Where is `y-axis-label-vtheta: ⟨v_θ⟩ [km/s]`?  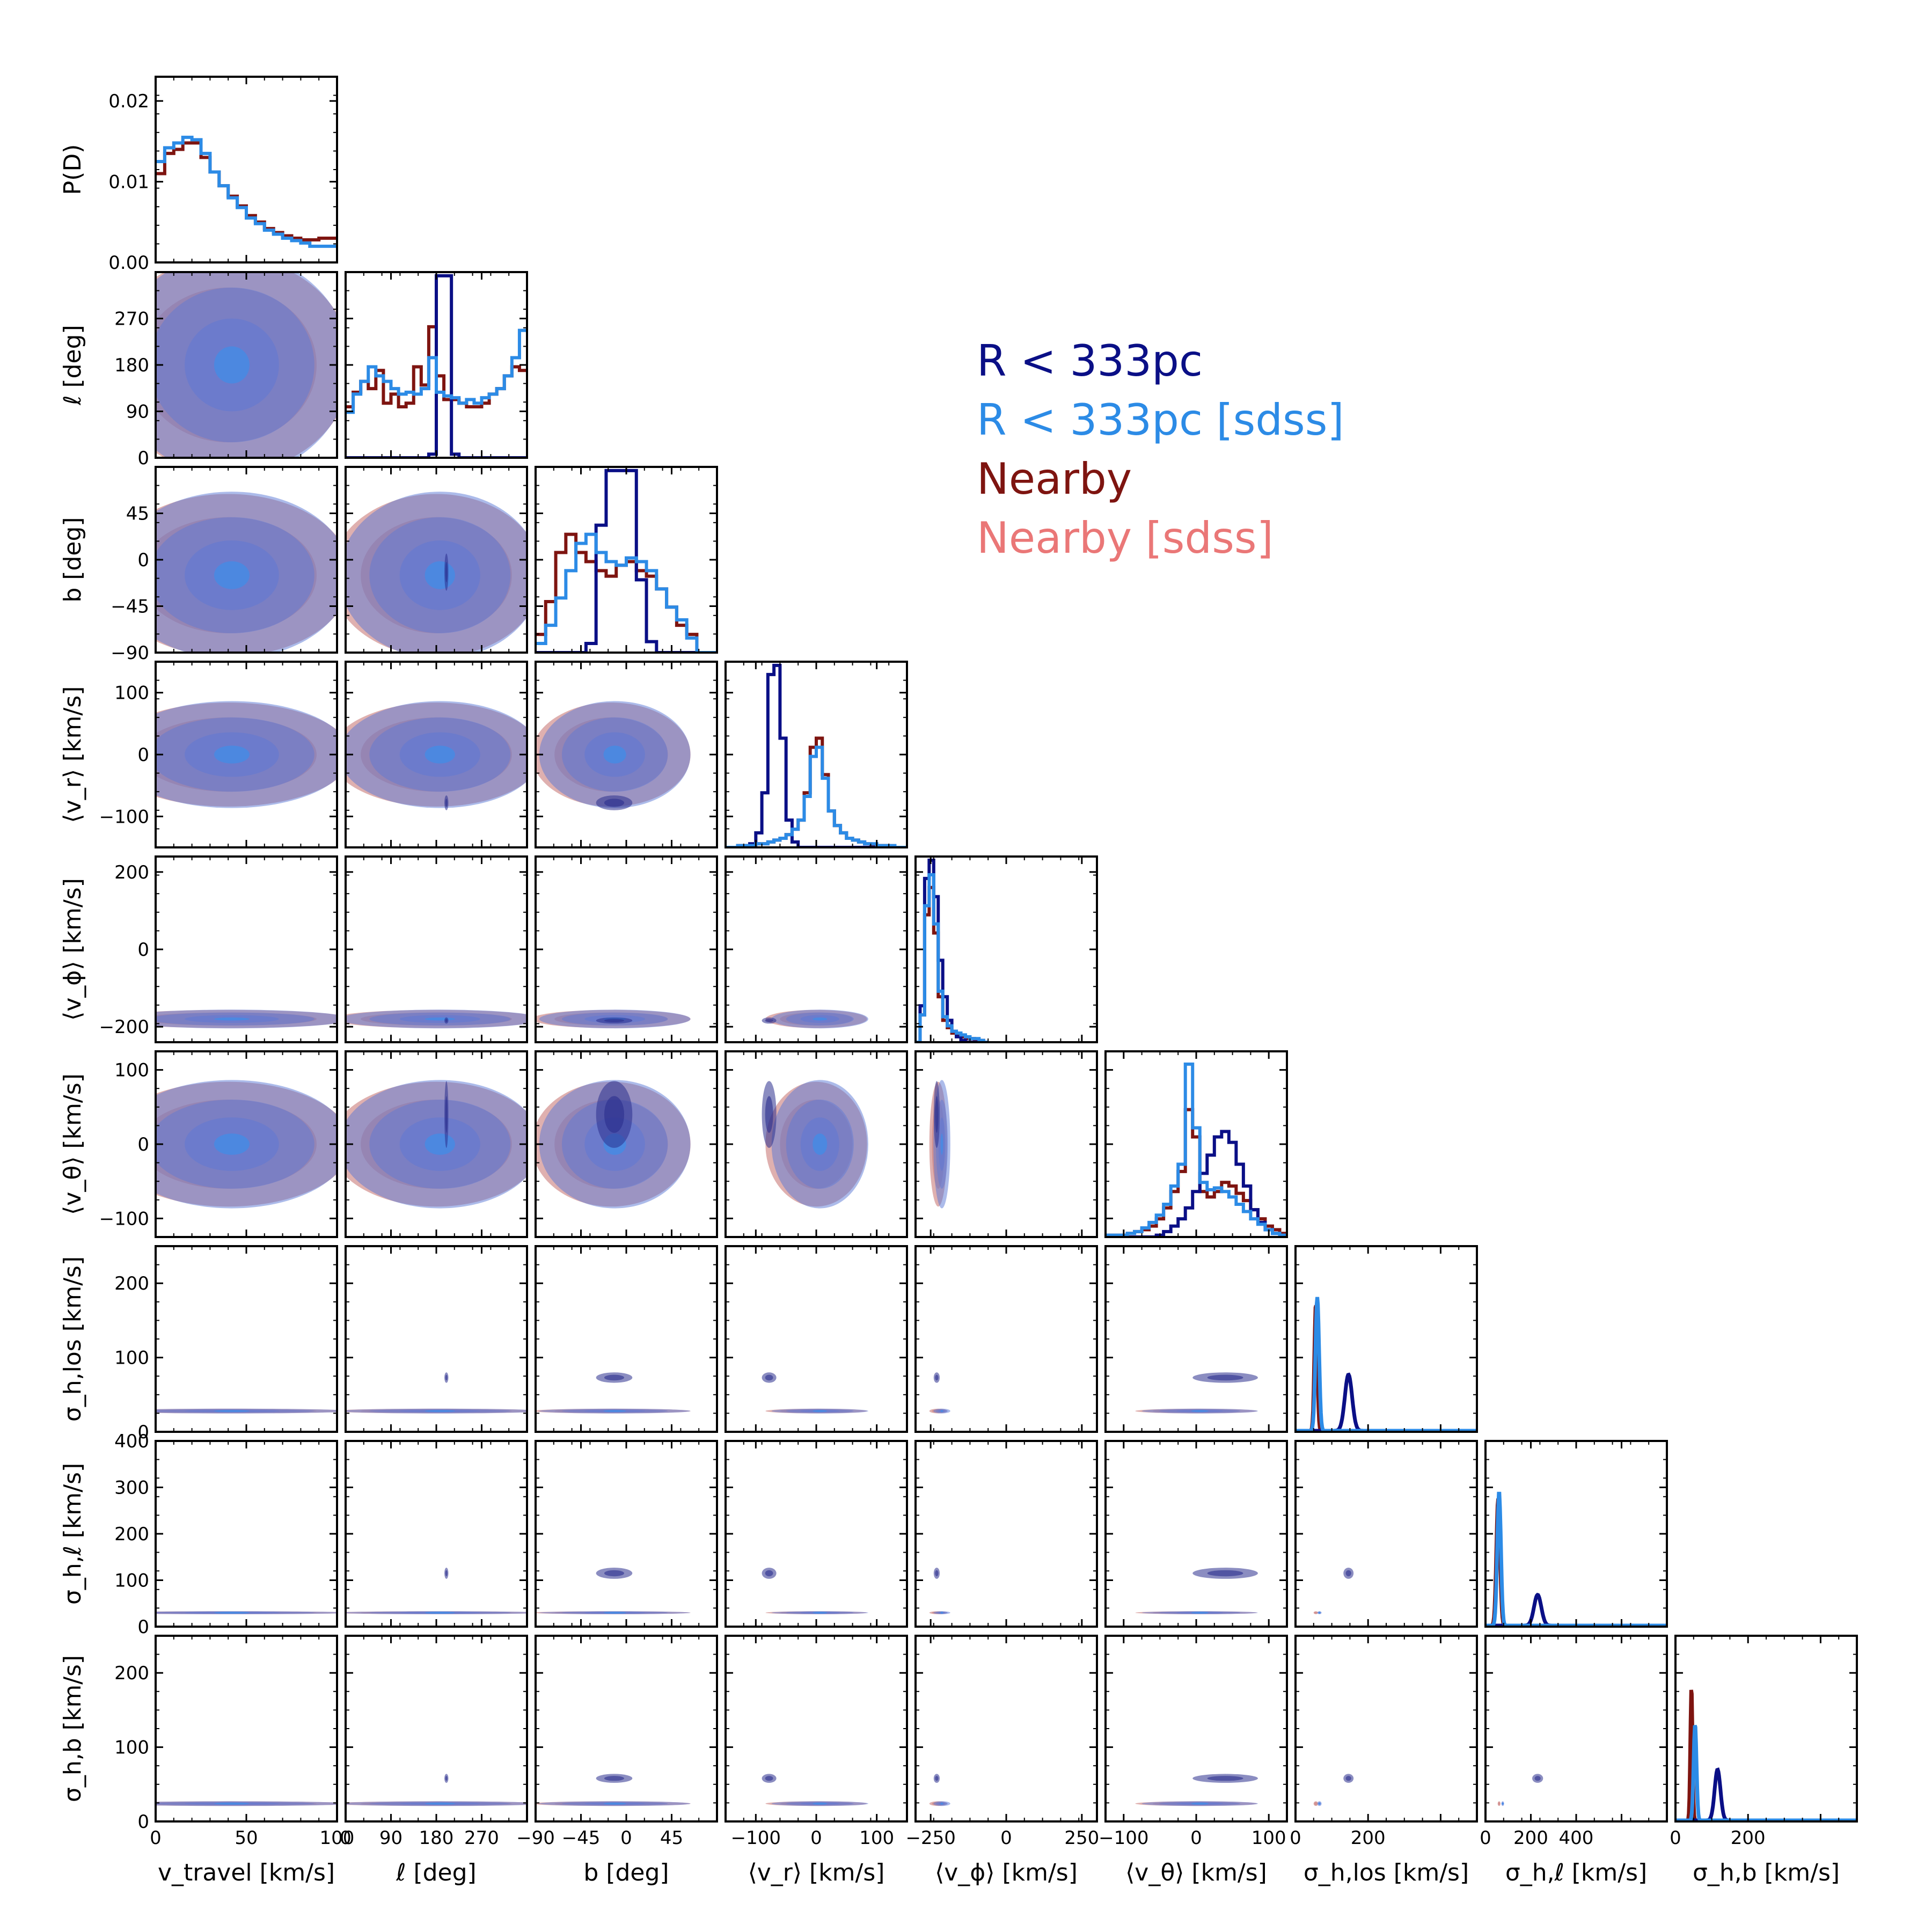
y-axis-label-vtheta: ⟨v_θ⟩ [km/s] is located at coordinates (72, 1144).